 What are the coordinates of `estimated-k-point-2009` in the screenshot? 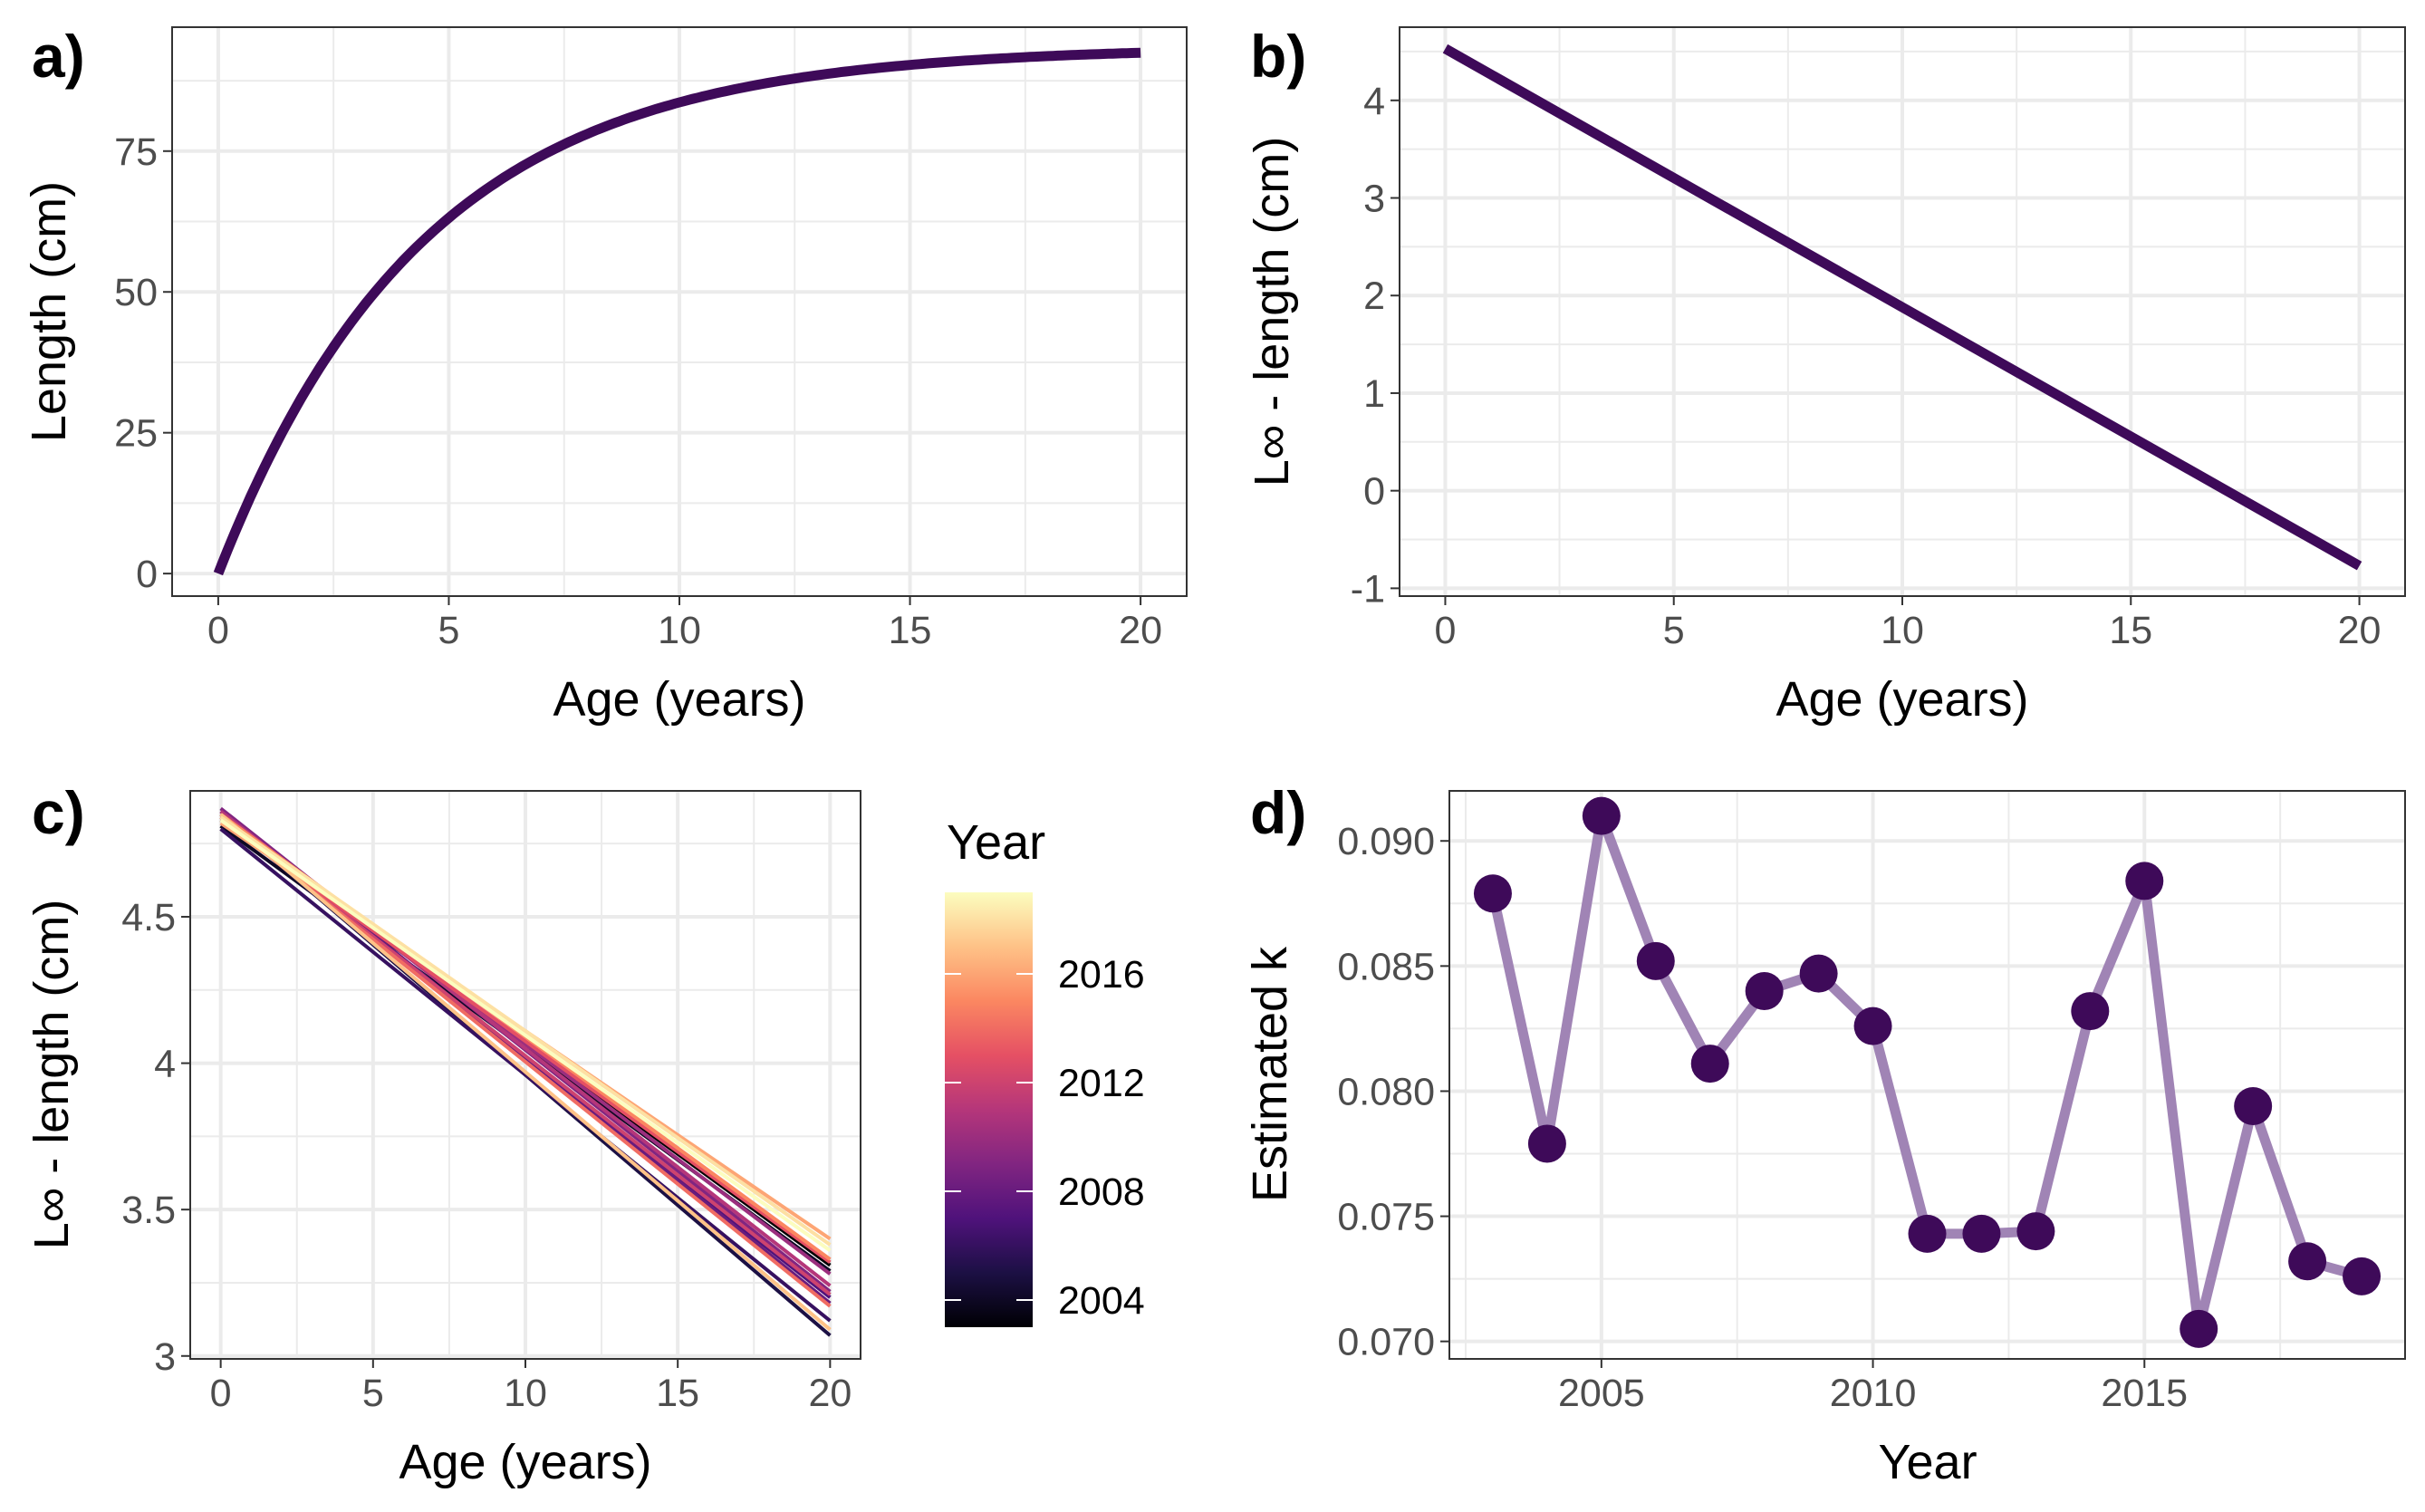 It's located at (1818, 973).